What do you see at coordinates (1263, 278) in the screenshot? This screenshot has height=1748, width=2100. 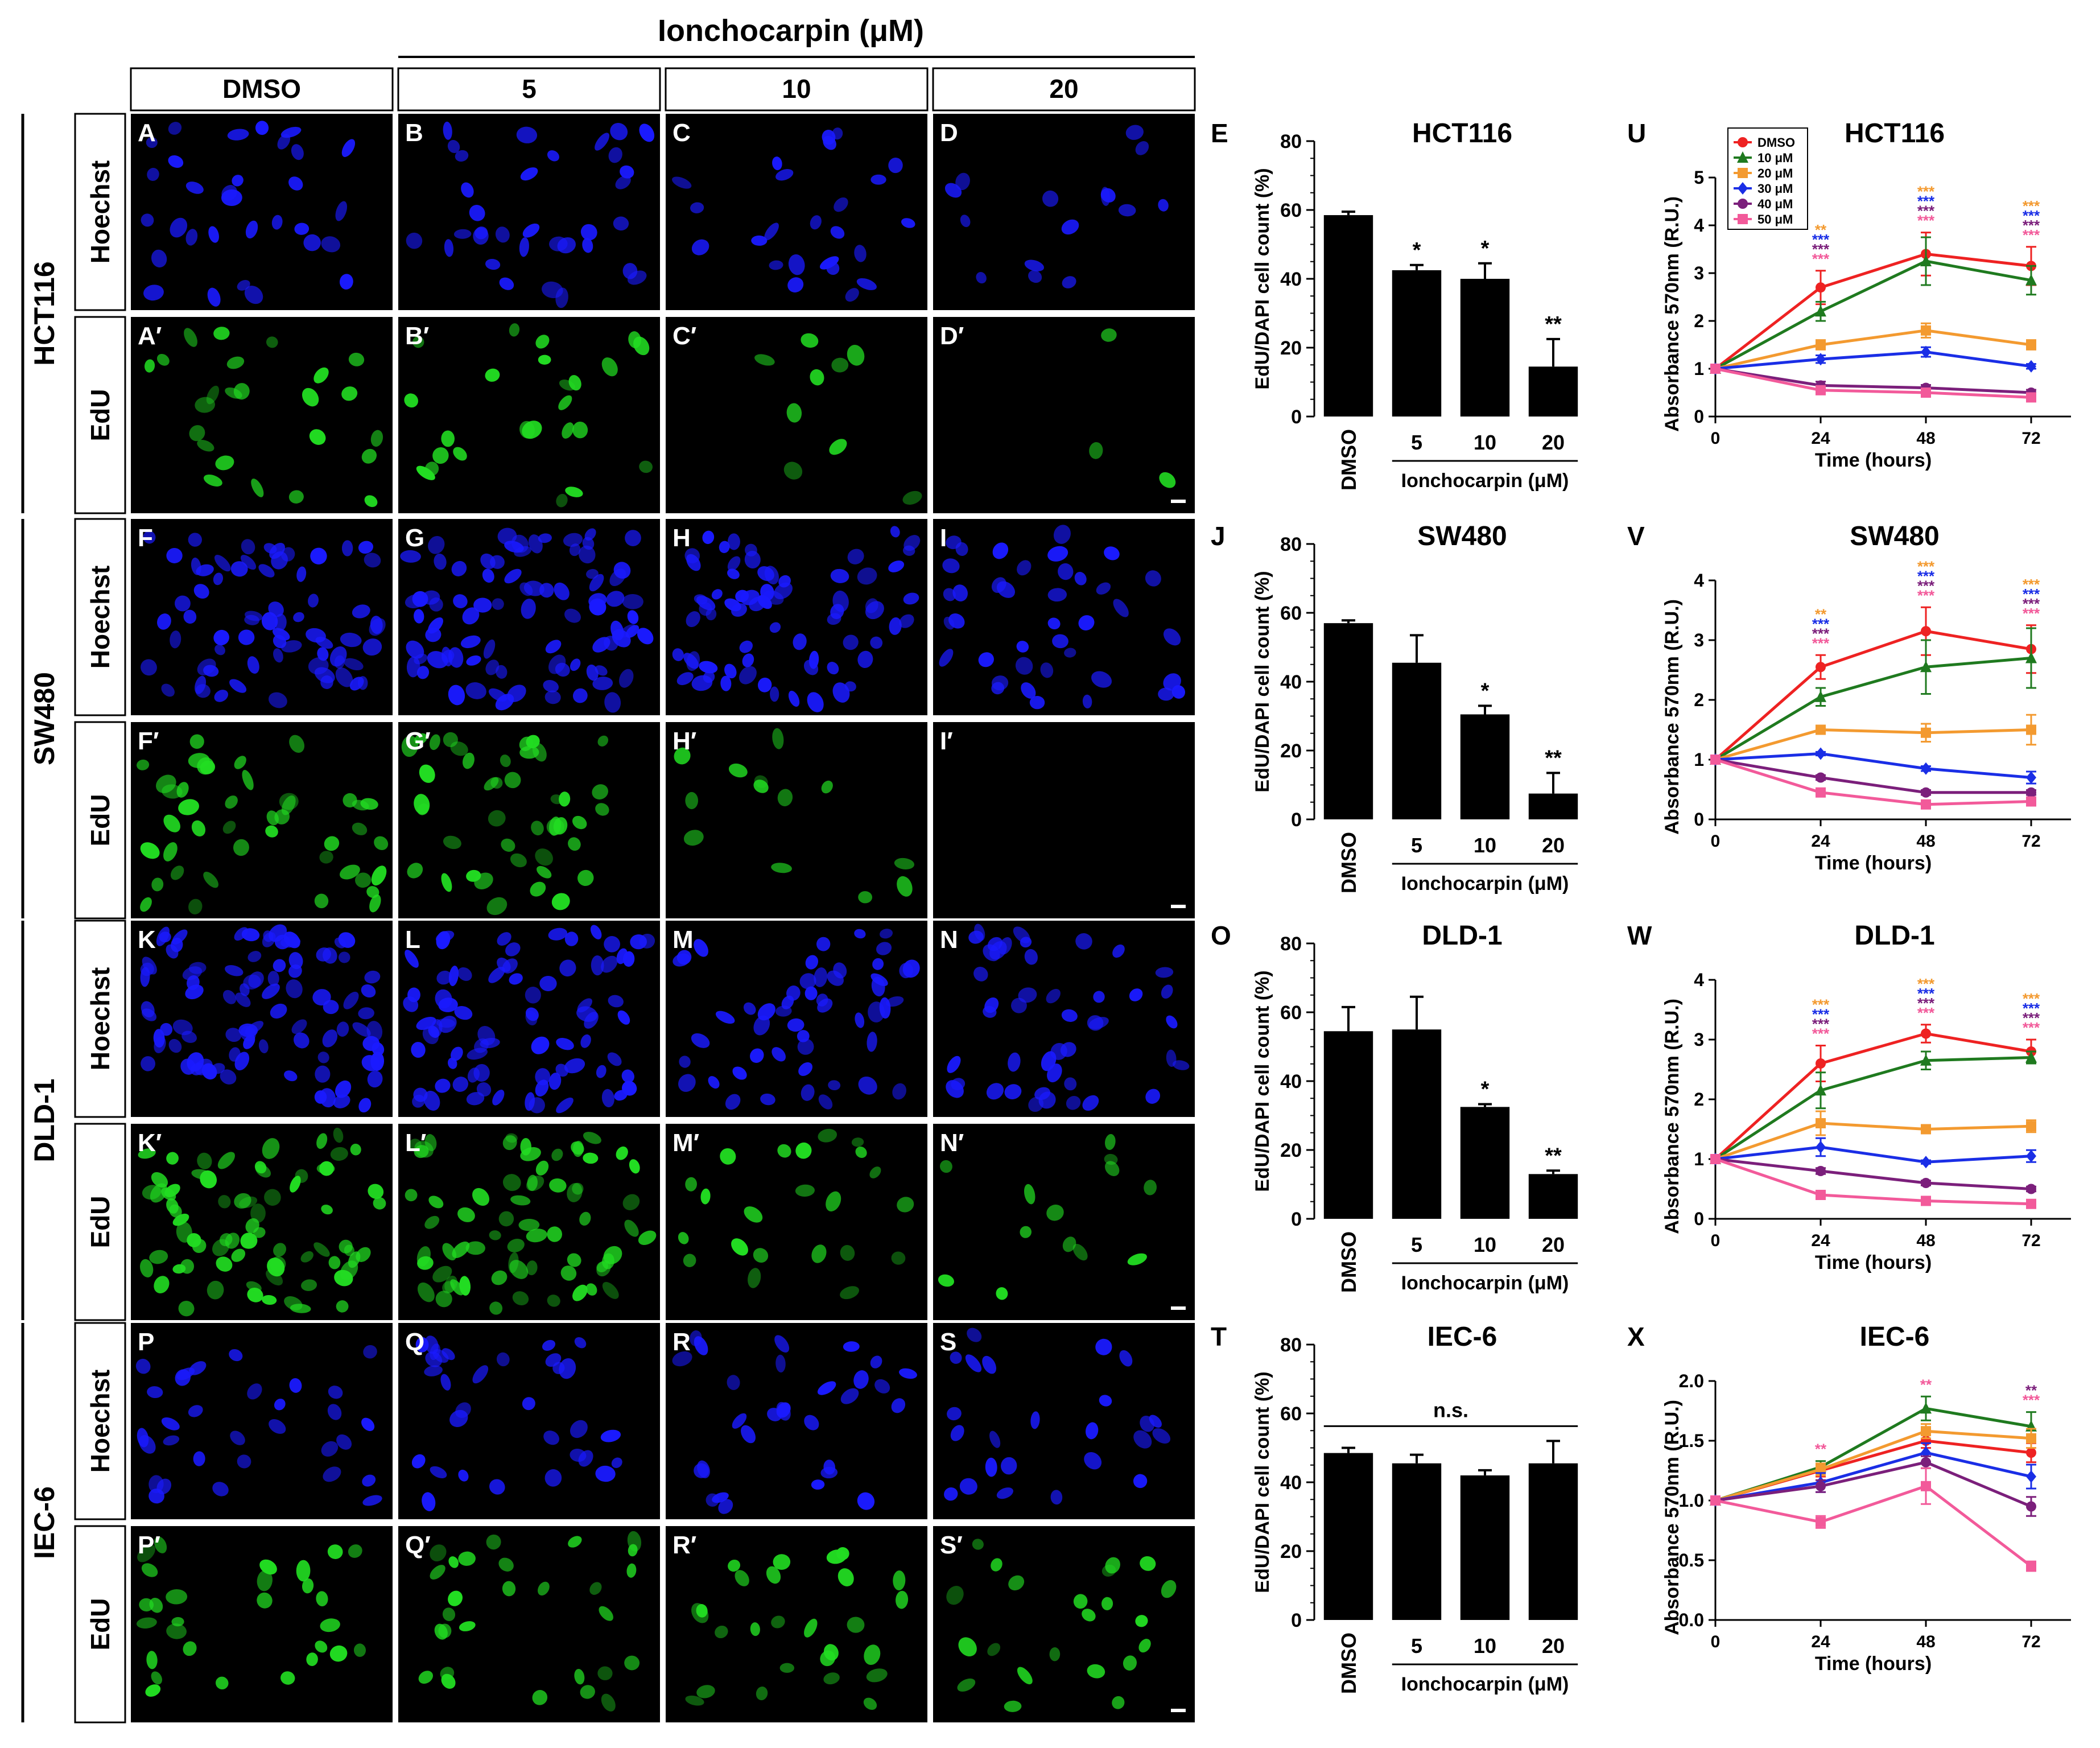 I see `y-axis-label: EdU/DAPI cell count (%)` at bounding box center [1263, 278].